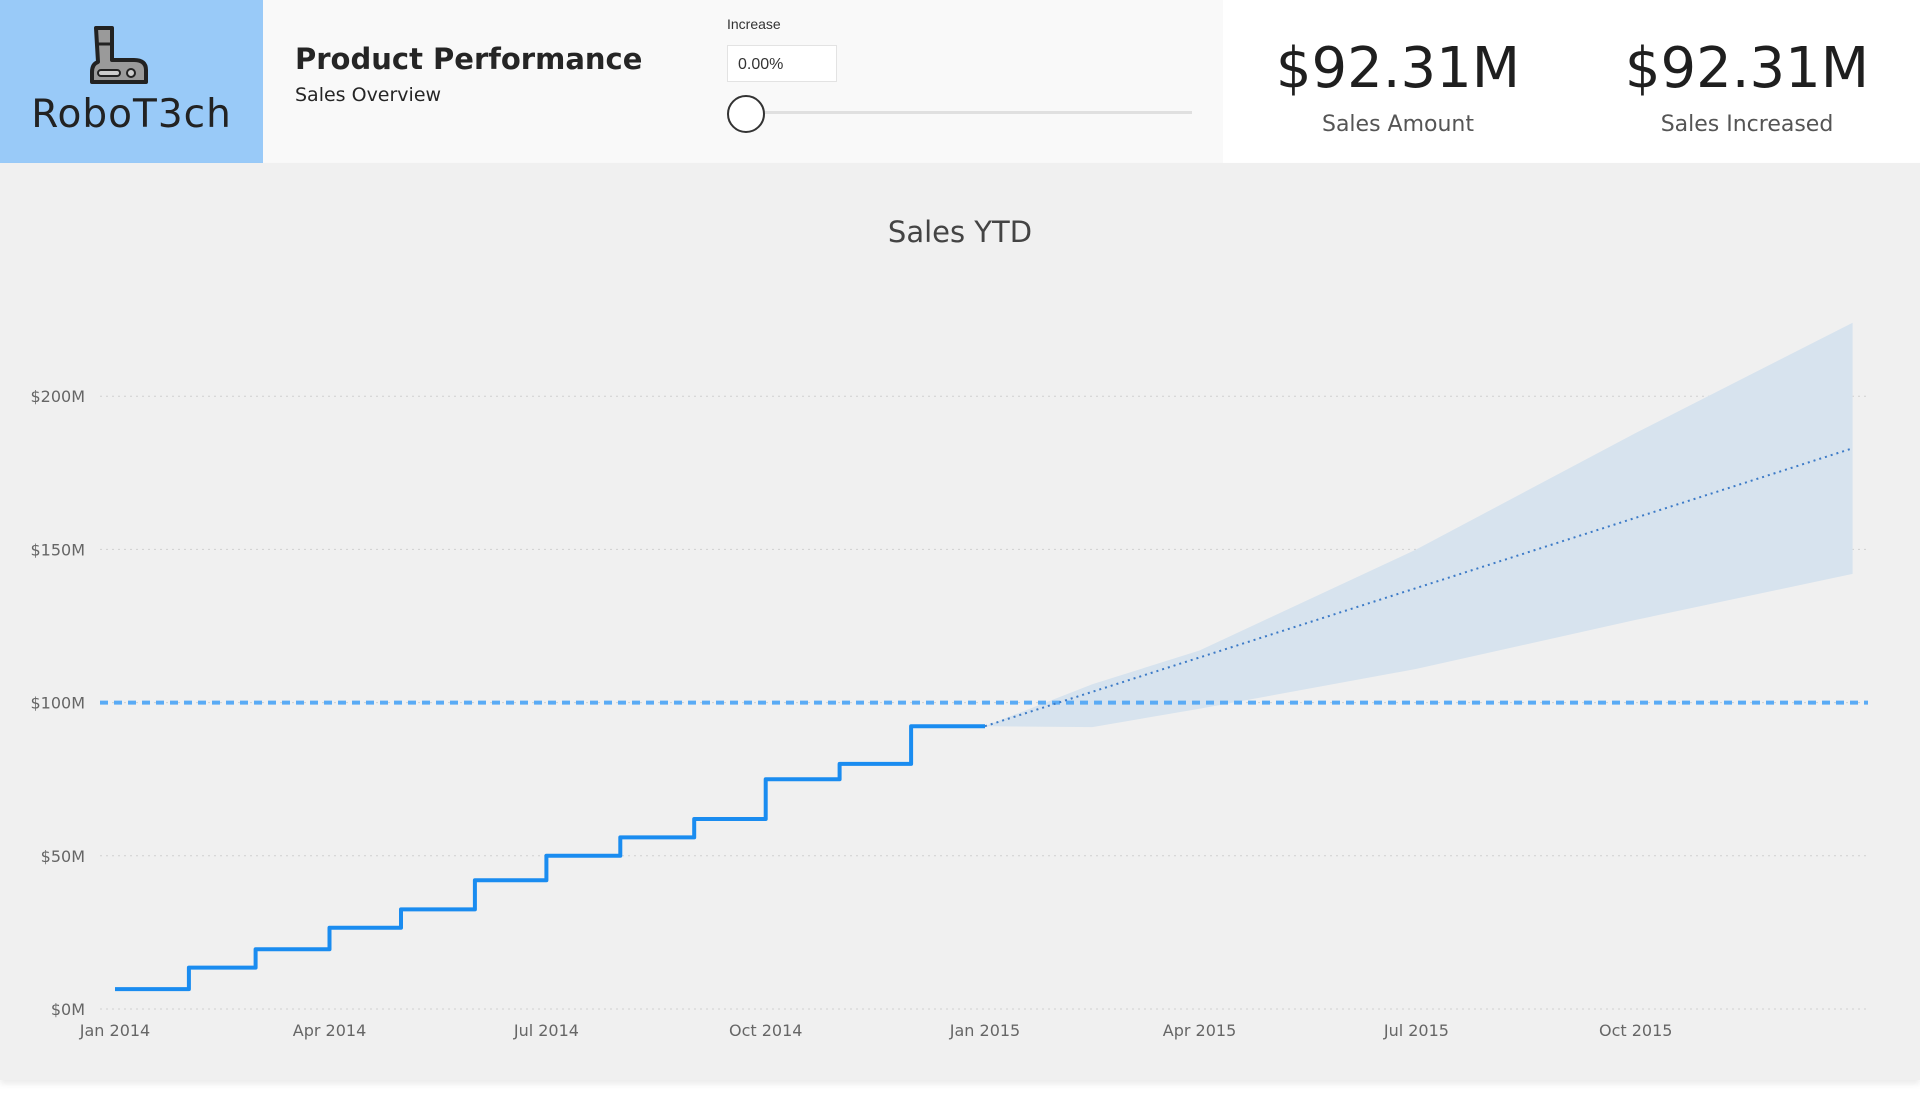  What do you see at coordinates (119, 55) in the screenshot?
I see `robot-arm-icon` at bounding box center [119, 55].